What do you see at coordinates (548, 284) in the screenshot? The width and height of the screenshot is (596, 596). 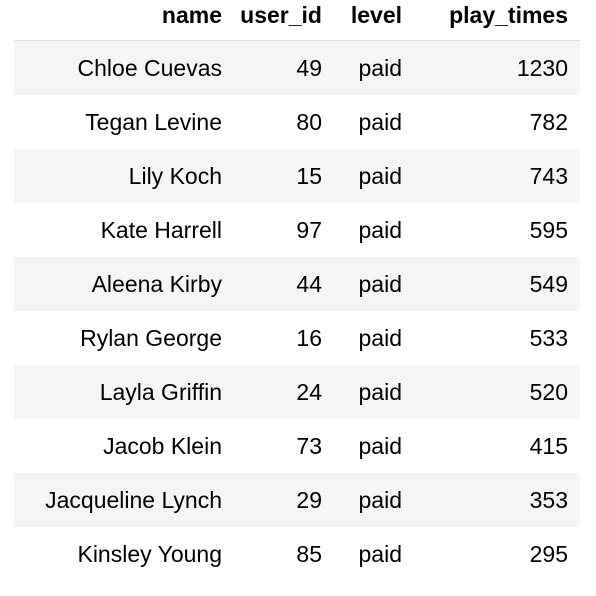 I see `cell-play-times: 549` at bounding box center [548, 284].